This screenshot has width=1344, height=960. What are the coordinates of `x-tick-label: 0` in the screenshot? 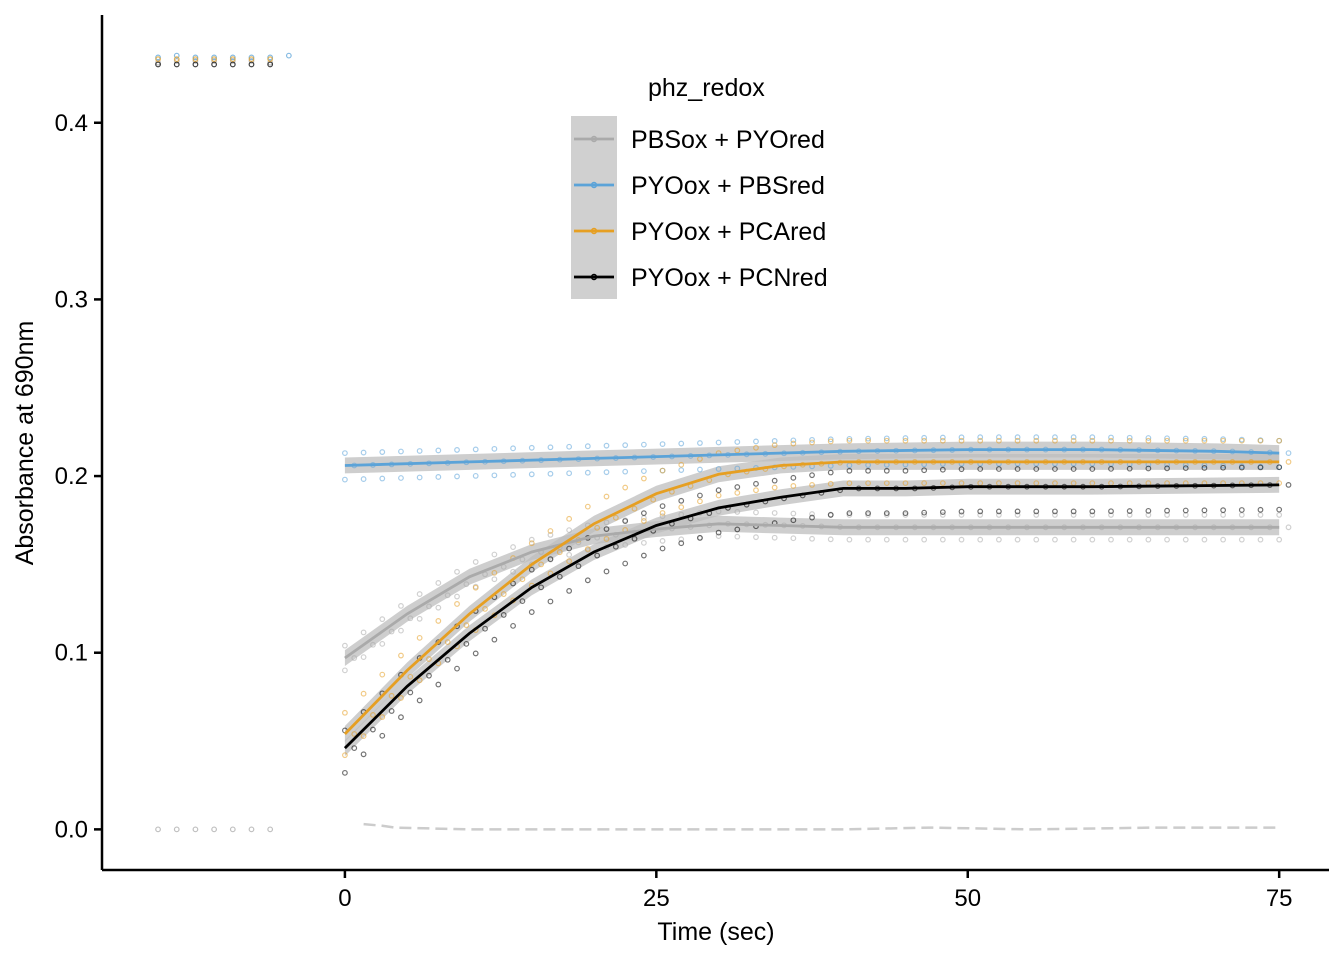 It's located at (344, 898).